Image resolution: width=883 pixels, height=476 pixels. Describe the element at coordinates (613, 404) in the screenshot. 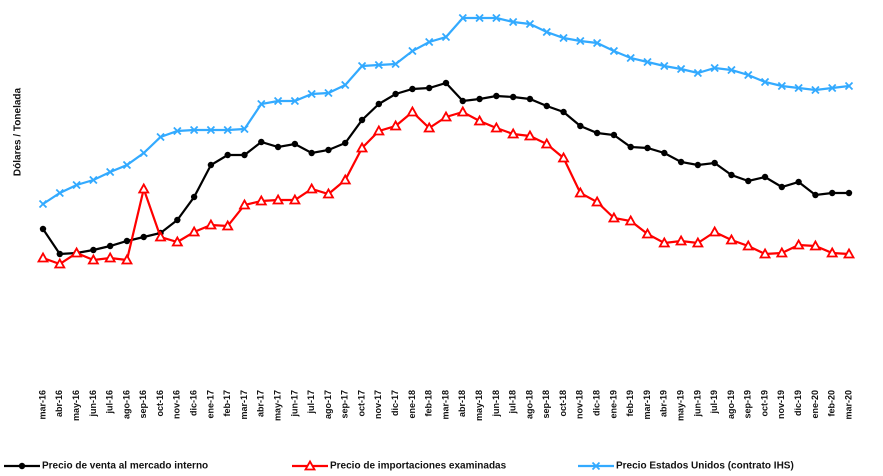

I see `x-tick-label: ene-19` at that location.